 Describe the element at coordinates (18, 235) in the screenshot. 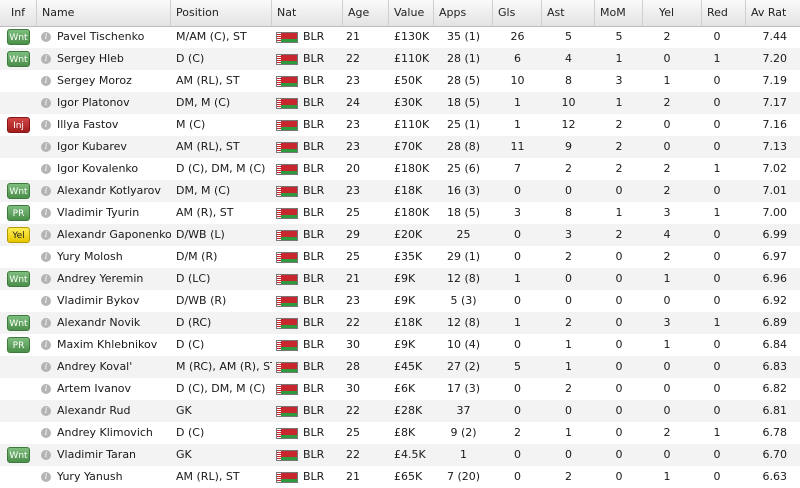

I see `status-badge: Yel` at that location.